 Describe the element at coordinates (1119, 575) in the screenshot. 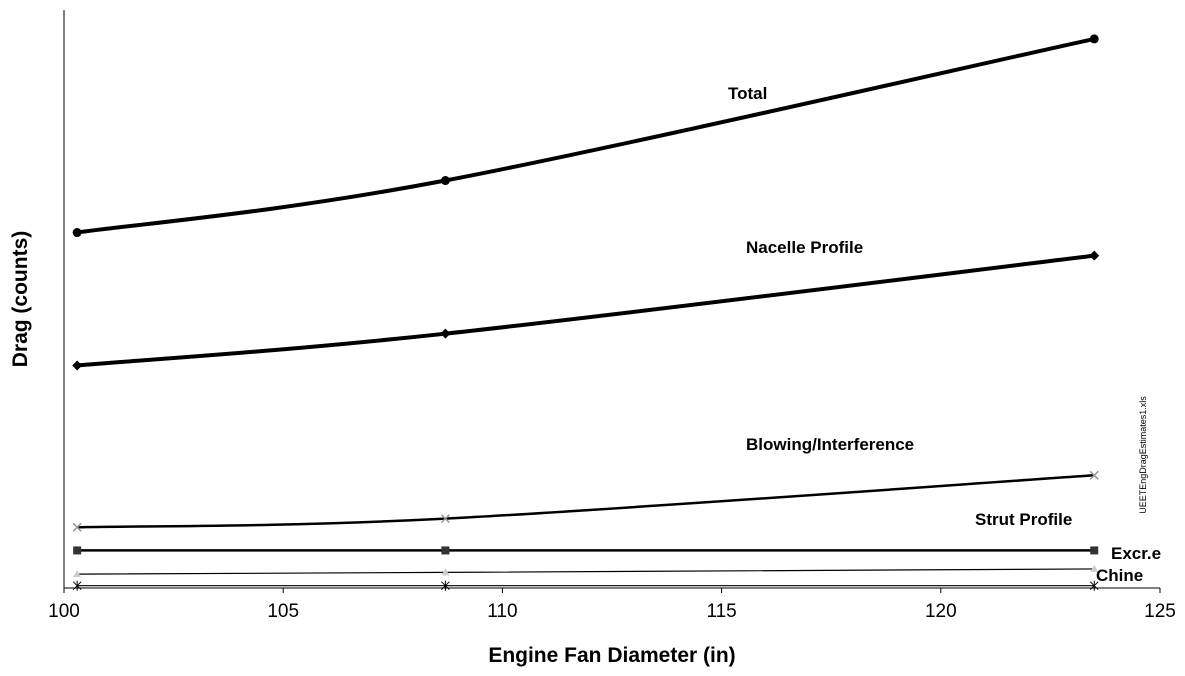

I see `series-label-chine: Chine` at that location.